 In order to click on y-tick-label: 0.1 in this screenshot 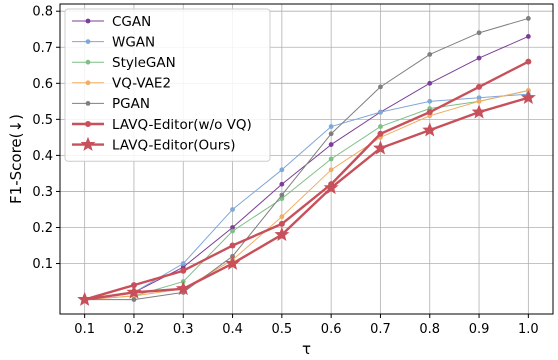, I will do `click(42, 264)`.